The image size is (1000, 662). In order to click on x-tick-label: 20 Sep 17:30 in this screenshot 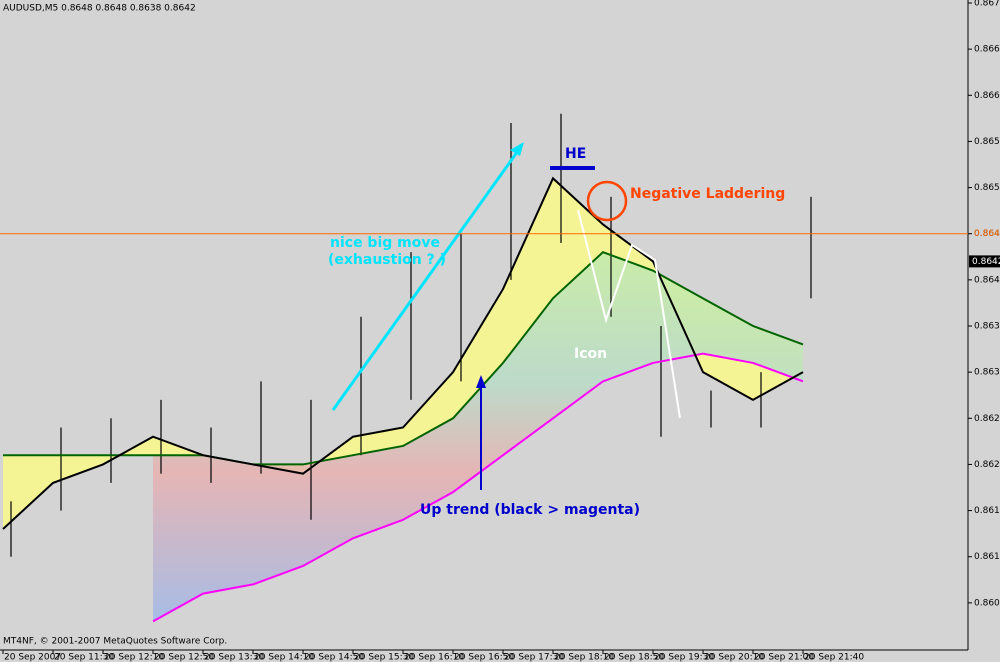, I will do `click(534, 657)`.